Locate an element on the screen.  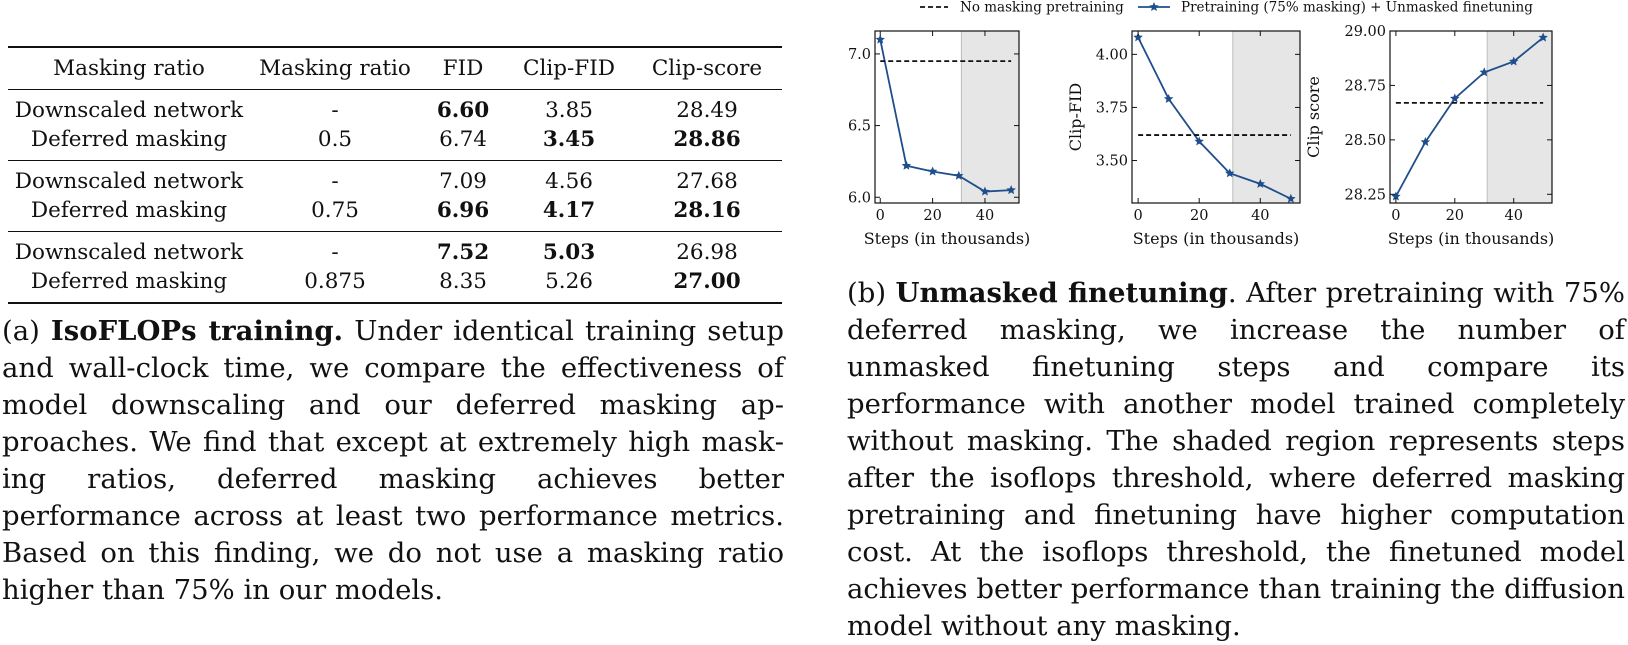
y-tick-label: 28.50 is located at coordinates (1365, 141).